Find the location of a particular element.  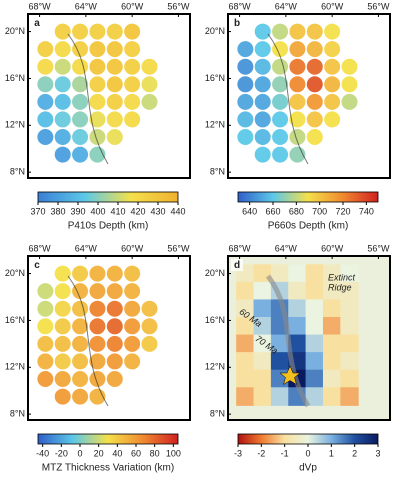

colorbar-tick-label: 0 is located at coordinates (307, 453).